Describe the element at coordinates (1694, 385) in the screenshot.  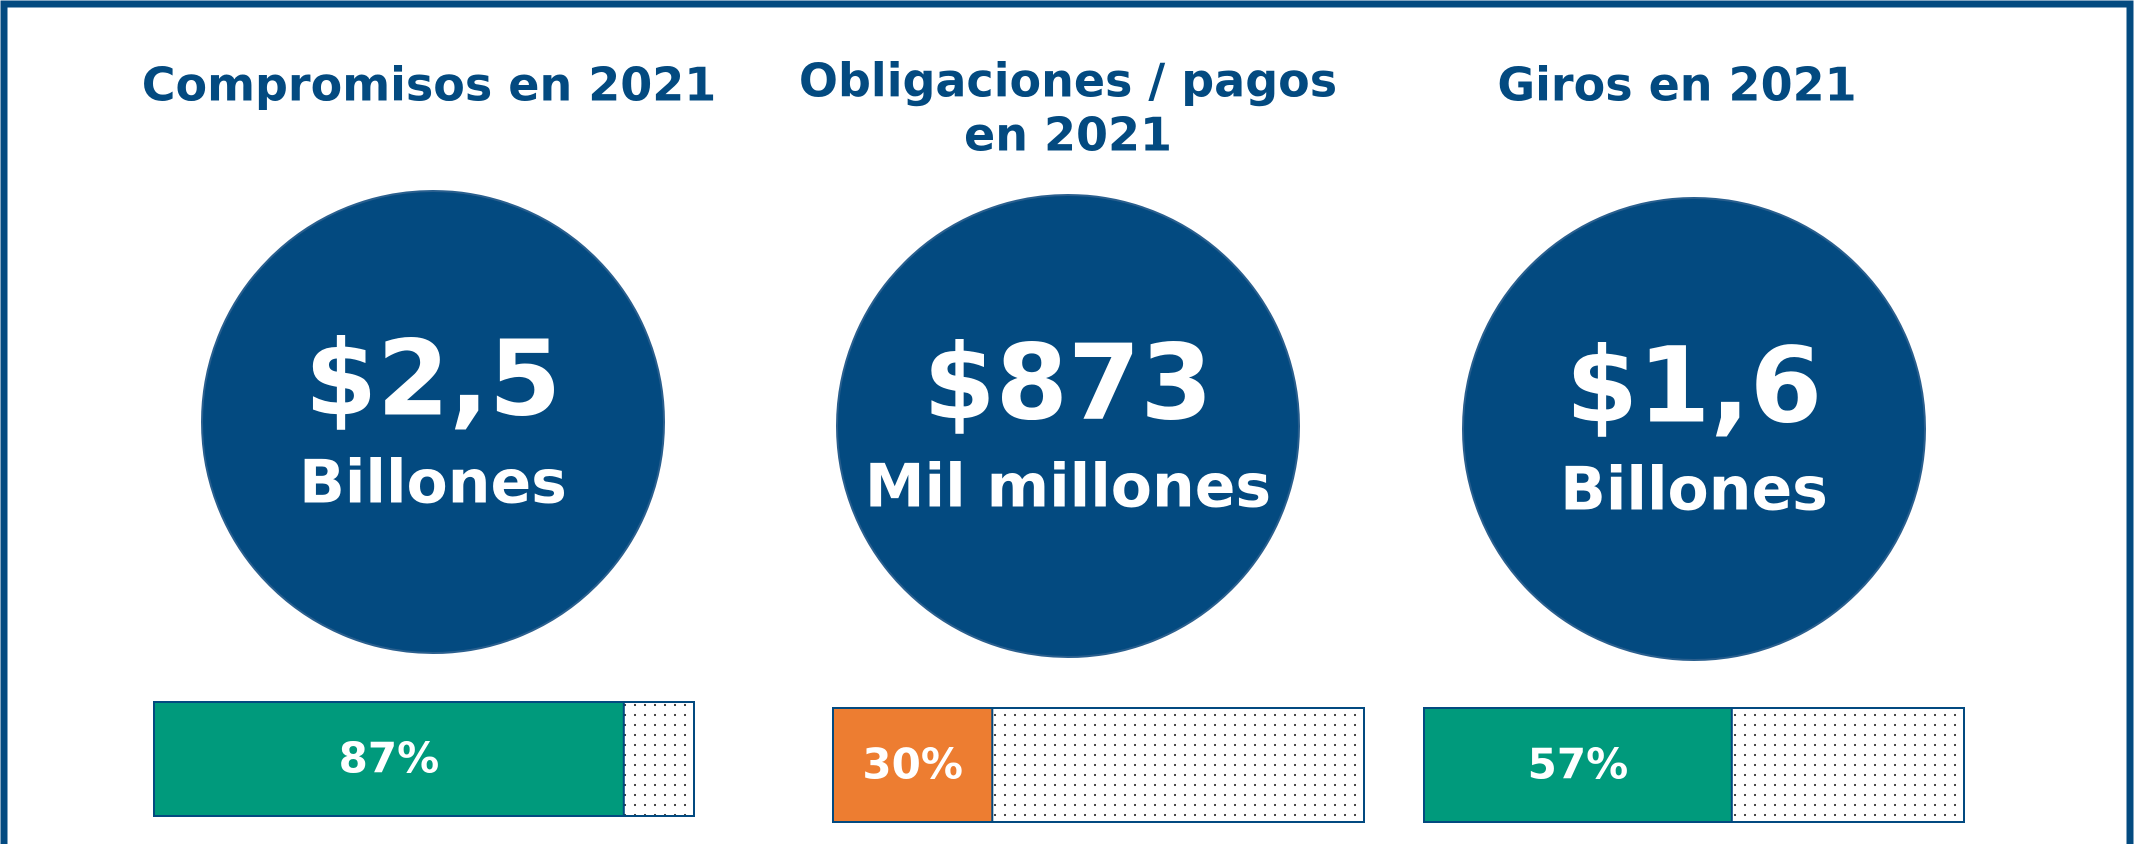
I see `amount: $1,6` at that location.